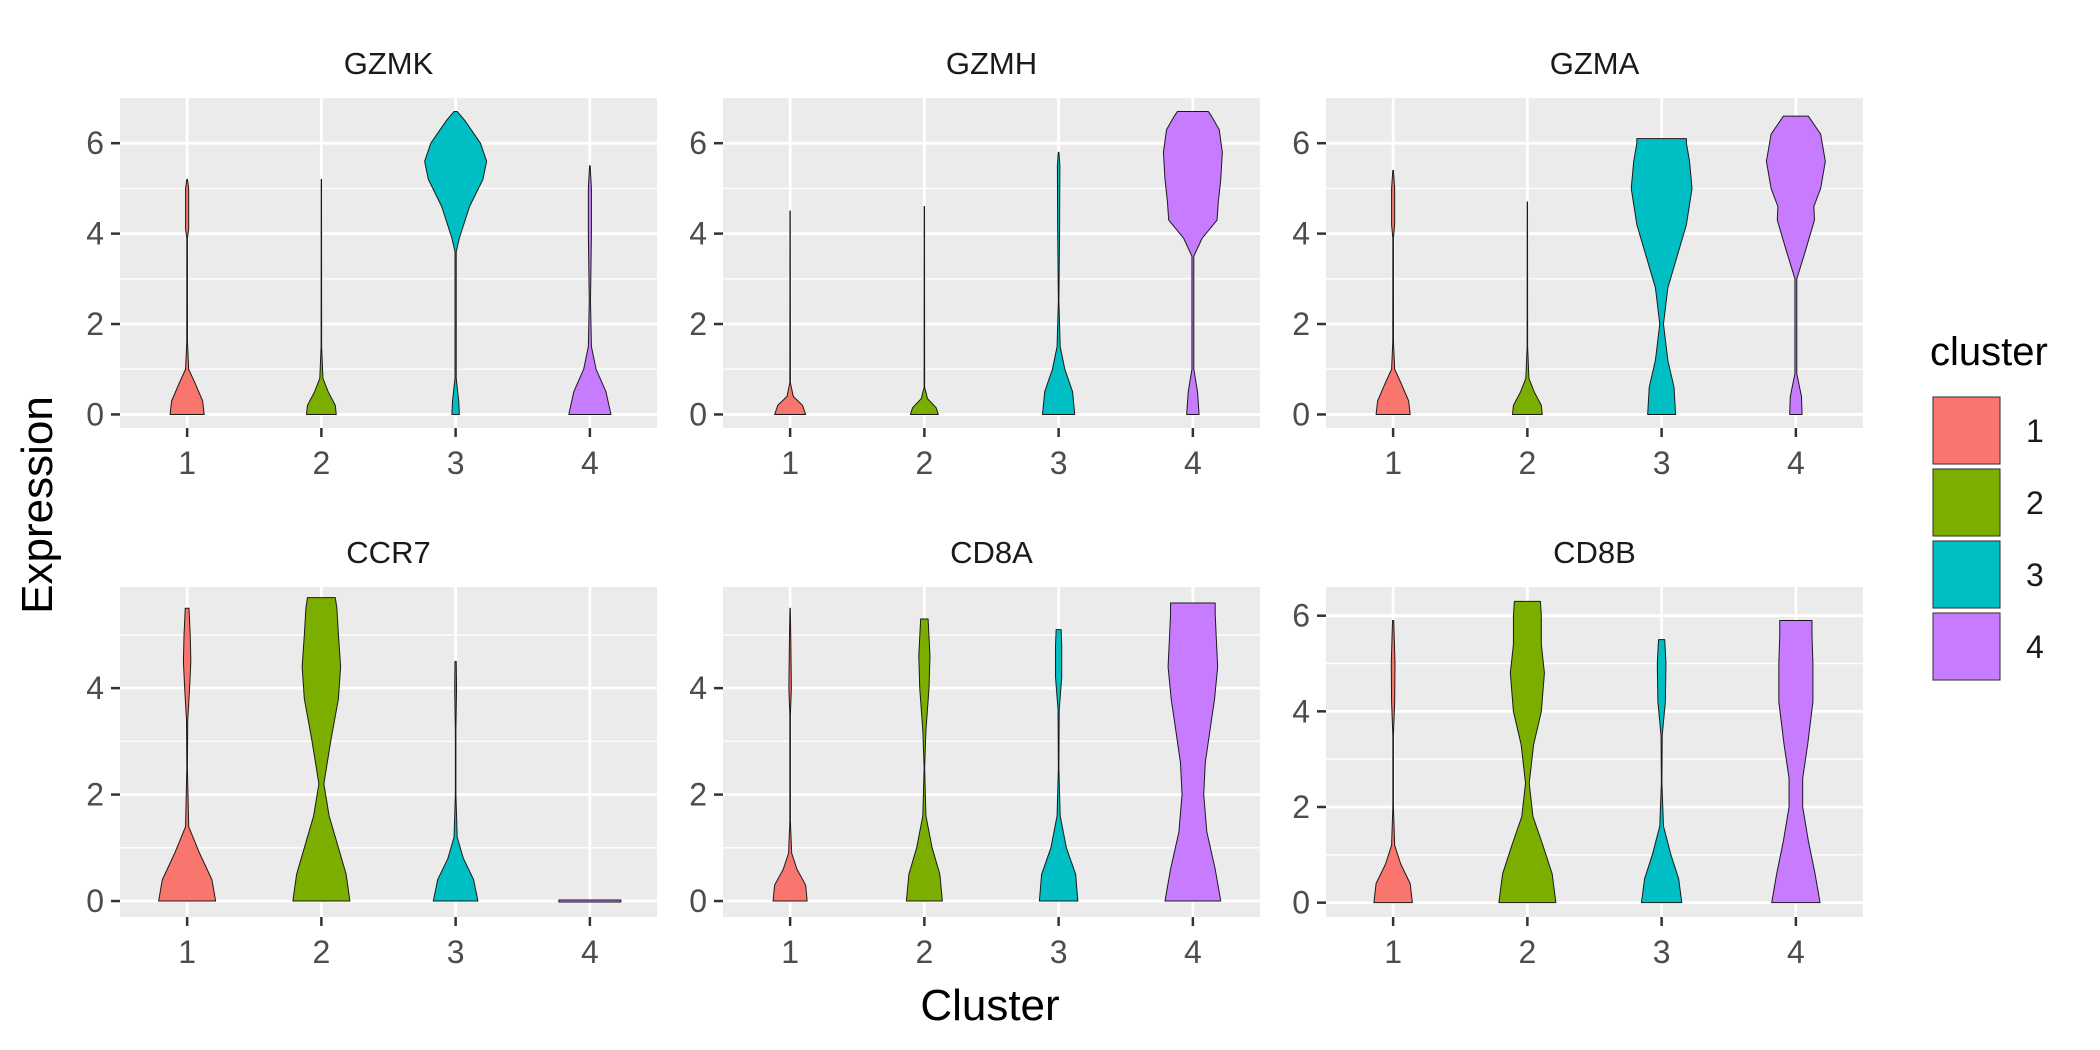  Describe the element at coordinates (2035, 647) in the screenshot. I see `legend-label: 4` at that location.